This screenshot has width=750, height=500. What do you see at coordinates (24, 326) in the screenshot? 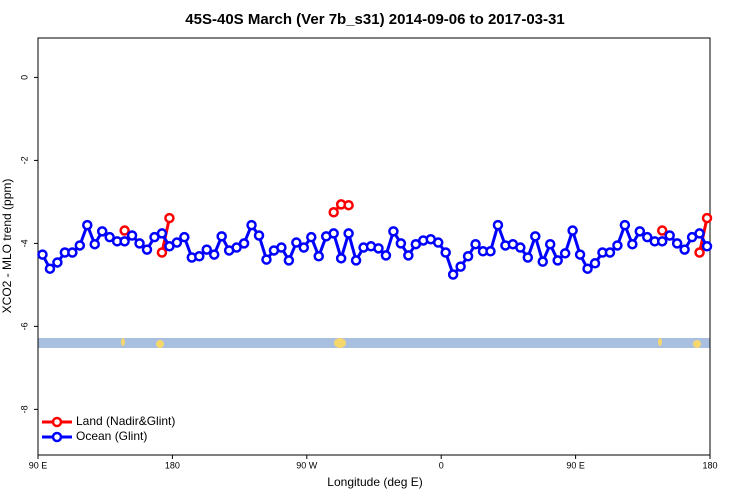
I see `y-tick-label: -6` at bounding box center [24, 326].